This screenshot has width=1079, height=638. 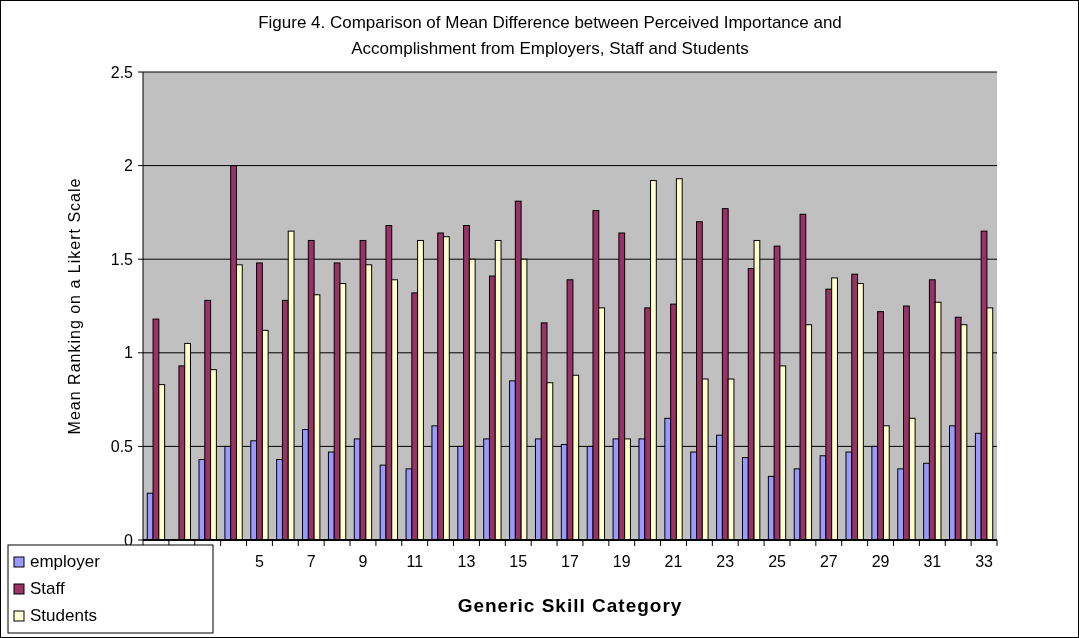 What do you see at coordinates (880, 561) in the screenshot?
I see `x-tick-label: 29` at bounding box center [880, 561].